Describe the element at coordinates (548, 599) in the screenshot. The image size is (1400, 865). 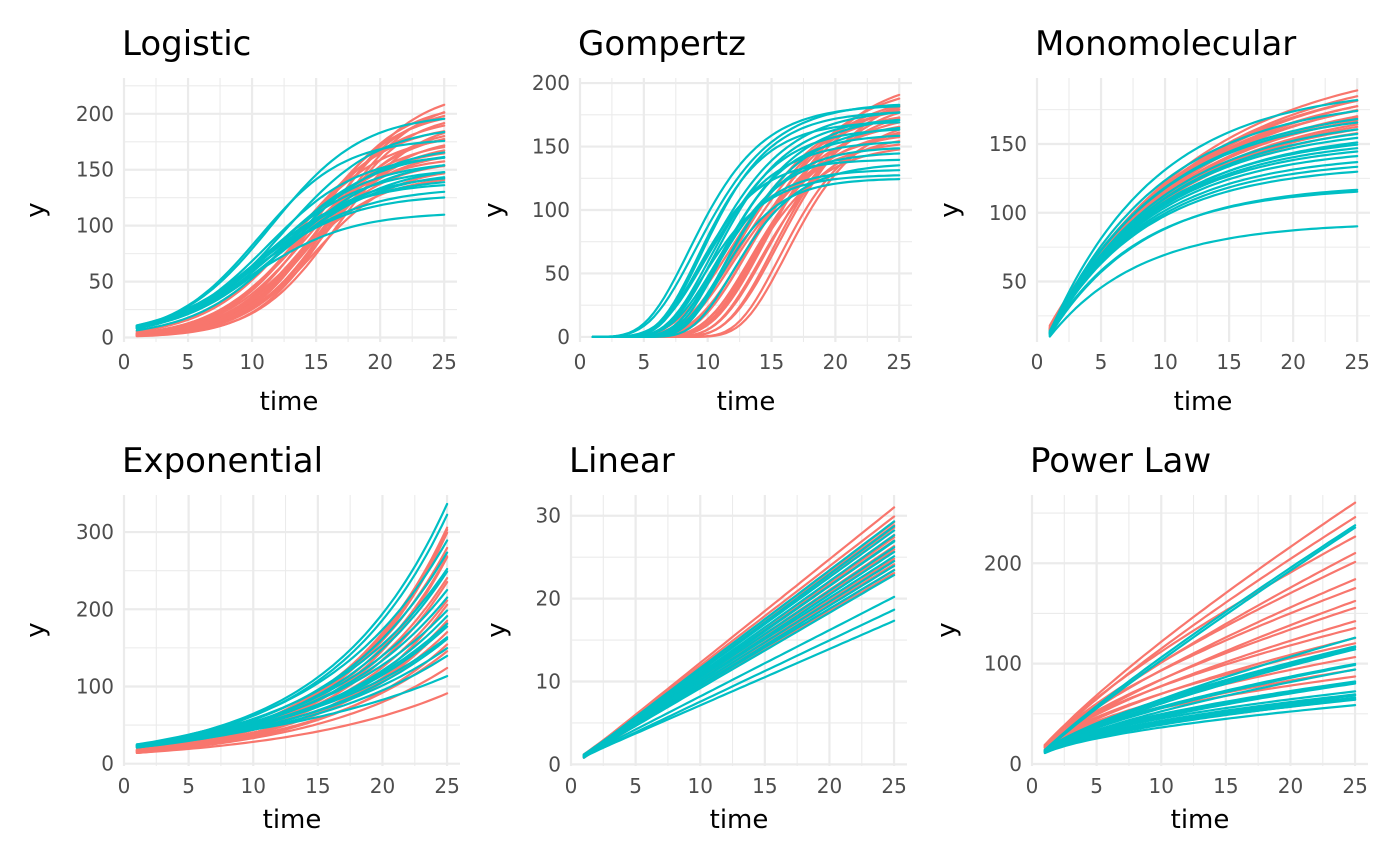
I see `y-tick-label: 20` at that location.